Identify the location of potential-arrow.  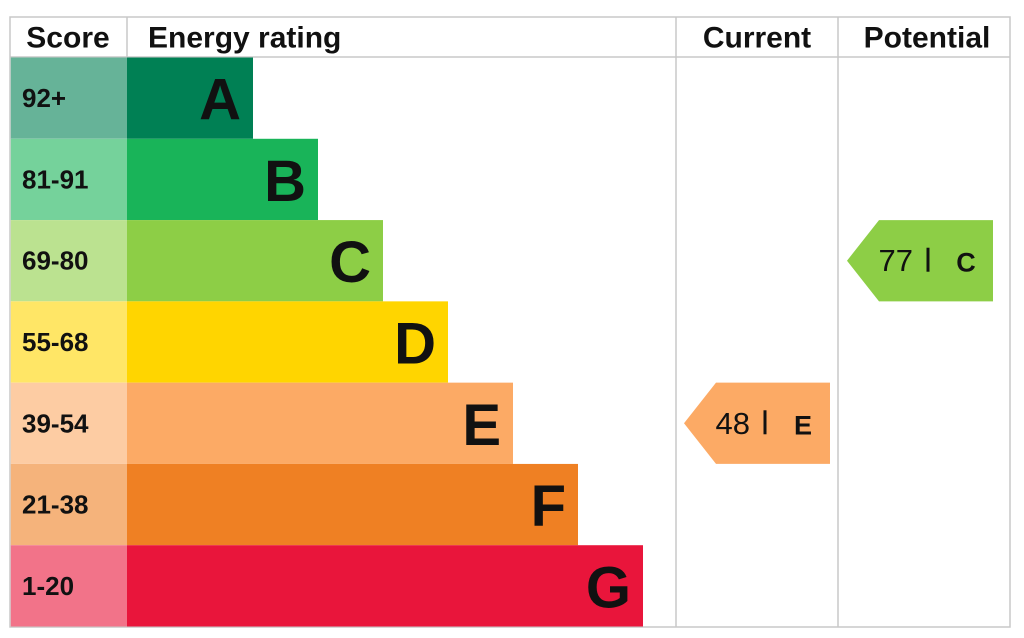
(920, 261).